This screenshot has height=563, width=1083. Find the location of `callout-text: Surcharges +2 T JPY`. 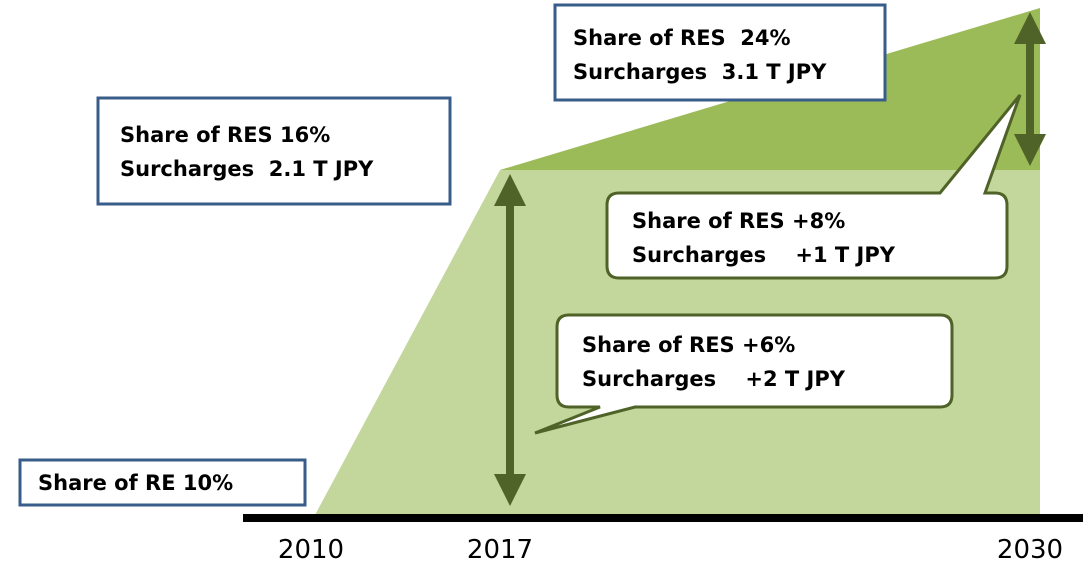

callout-text: Surcharges +2 T JPY is located at coordinates (714, 379).